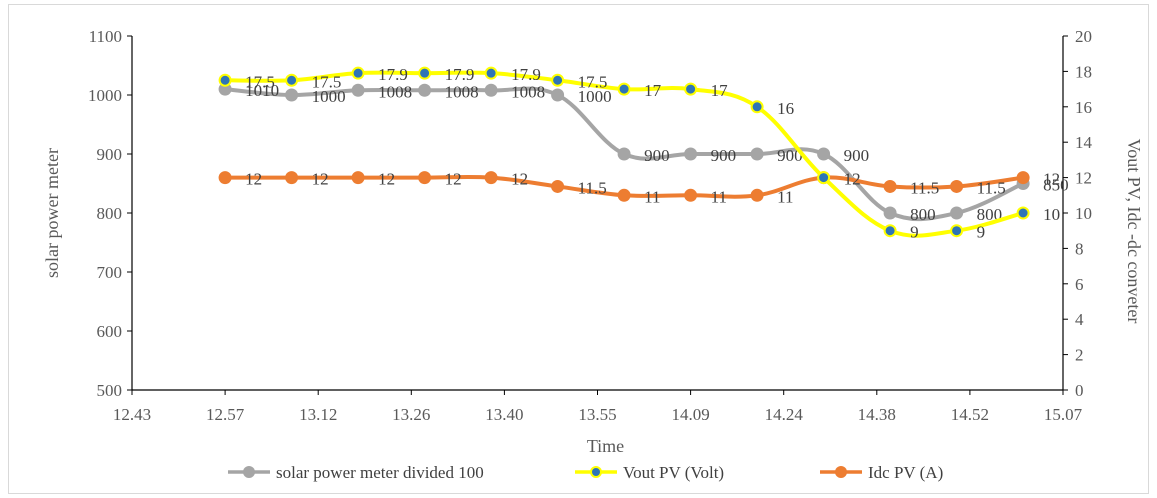  What do you see at coordinates (1134, 231) in the screenshot?
I see `y-axis-right-title: Vout PV, Idc -dc conveter` at bounding box center [1134, 231].